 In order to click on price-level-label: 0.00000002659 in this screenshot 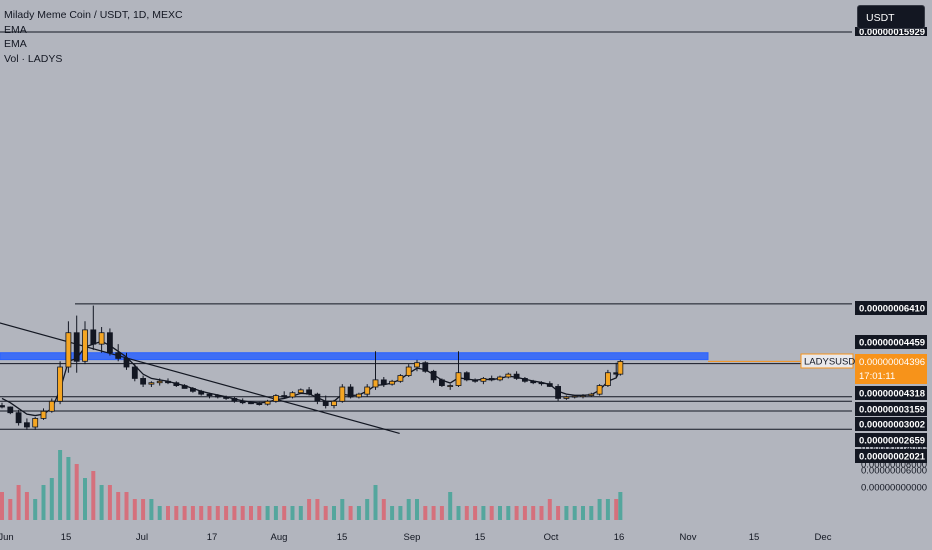, I will do `click(892, 441)`.